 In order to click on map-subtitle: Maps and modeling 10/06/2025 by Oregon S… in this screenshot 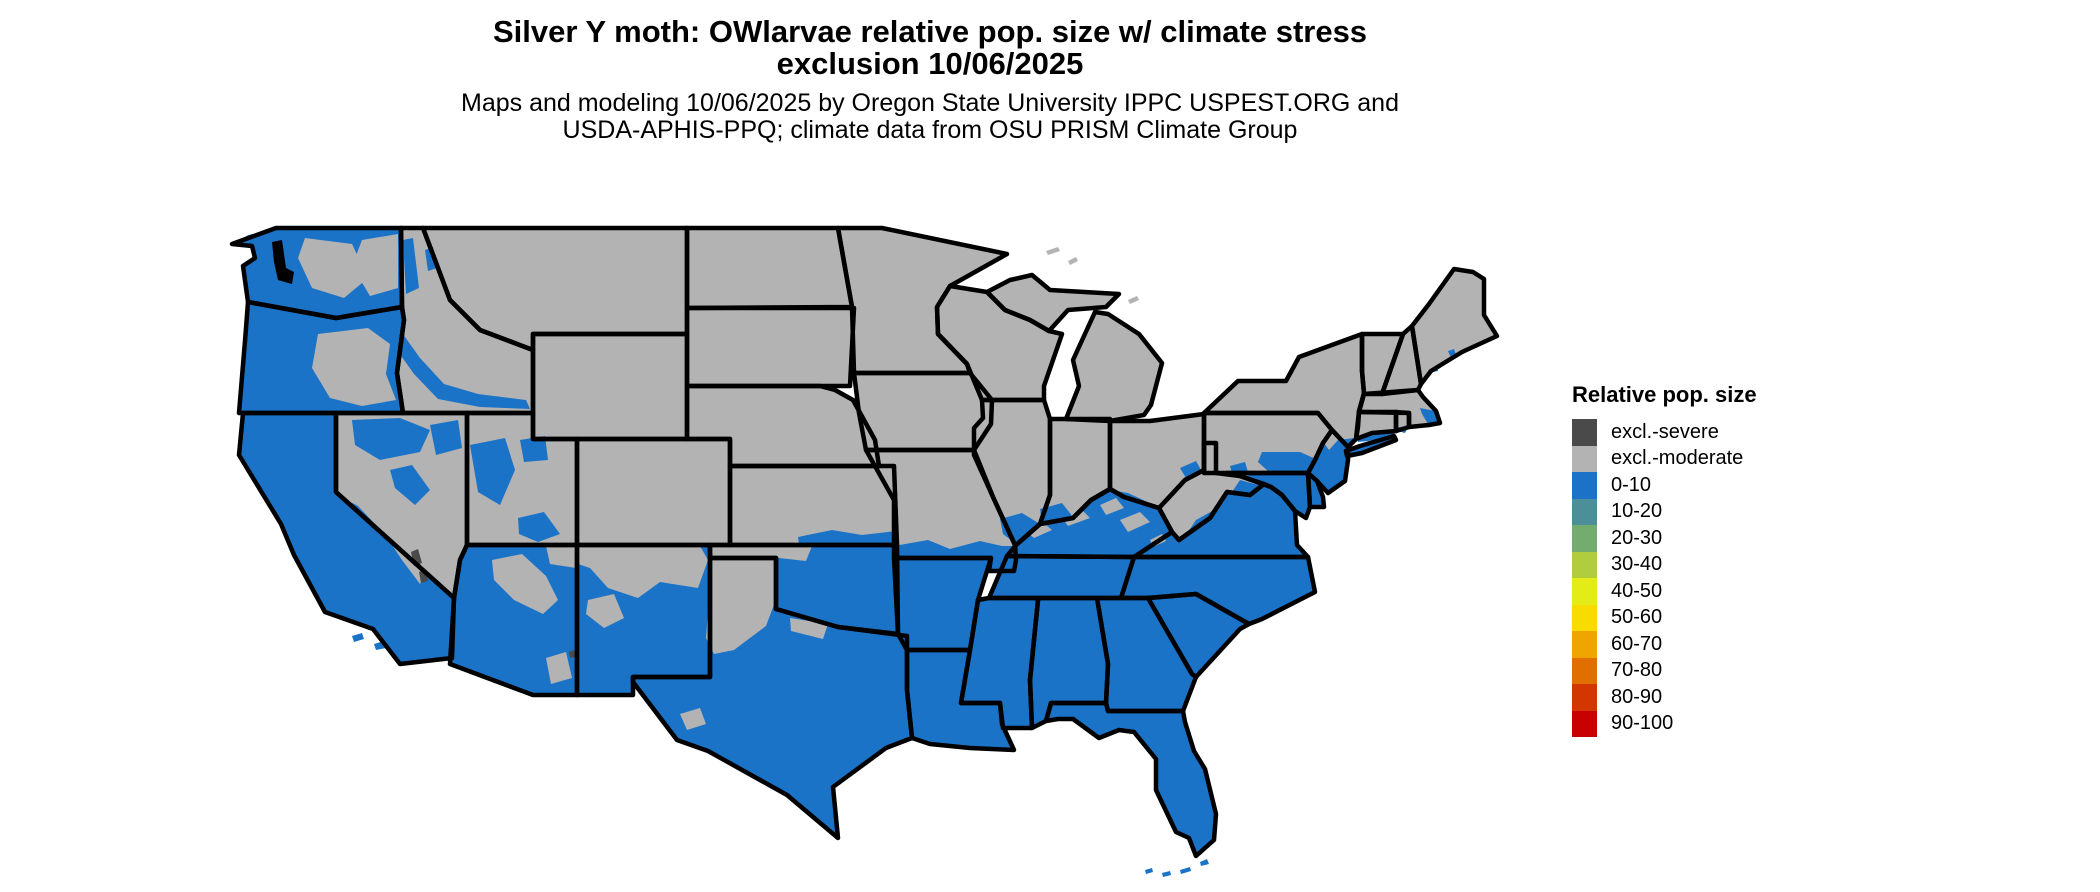, I will do `click(930, 117)`.